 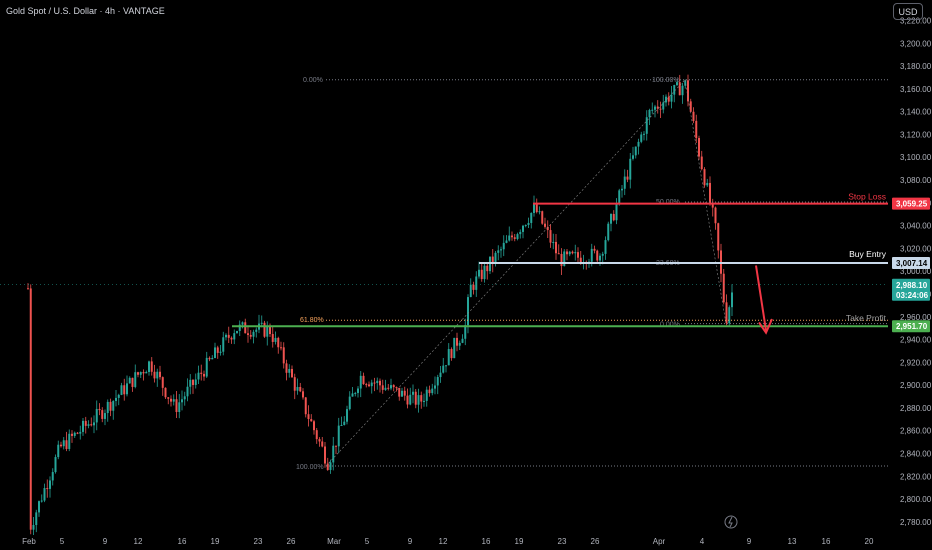 What do you see at coordinates (916, 89) in the screenshot?
I see `y-tick-label: 3,160.00` at bounding box center [916, 89].